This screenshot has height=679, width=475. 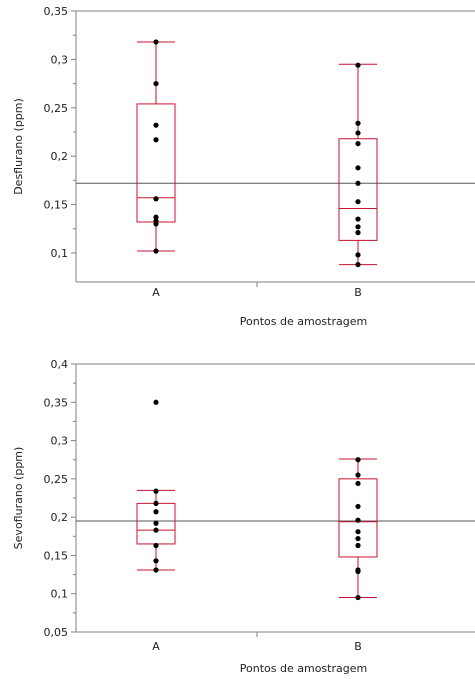 I want to click on y-tick-label: 0,4, so click(x=60, y=364).